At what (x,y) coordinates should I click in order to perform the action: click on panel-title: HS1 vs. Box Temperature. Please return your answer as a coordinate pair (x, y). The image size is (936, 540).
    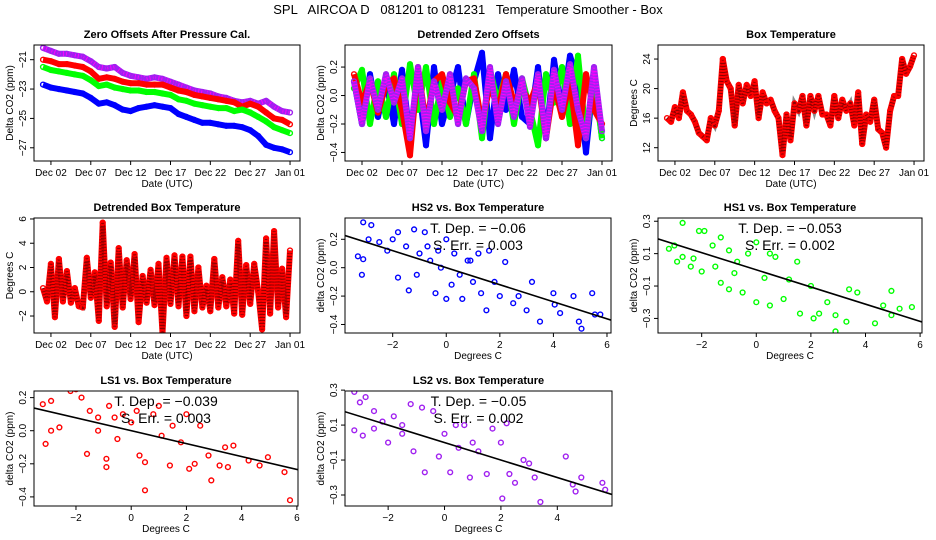
    Looking at the image, I should click on (790, 208).